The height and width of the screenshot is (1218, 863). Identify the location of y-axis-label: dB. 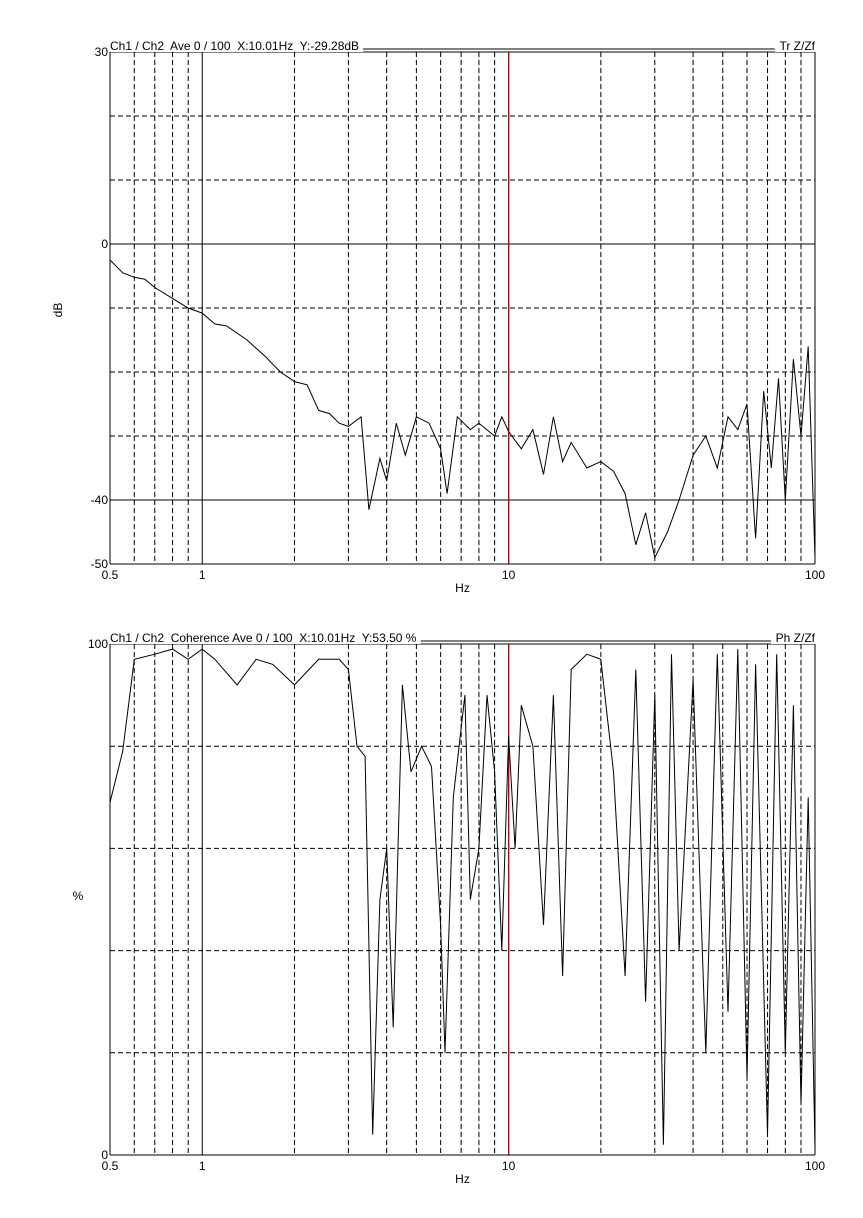
(58, 310).